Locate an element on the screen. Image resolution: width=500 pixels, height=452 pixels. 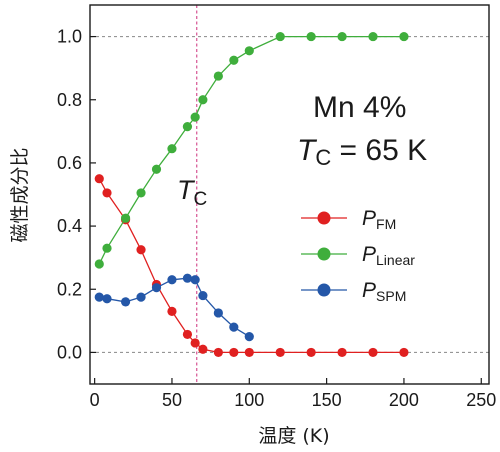
legend-marker-fm is located at coordinates (324, 218).